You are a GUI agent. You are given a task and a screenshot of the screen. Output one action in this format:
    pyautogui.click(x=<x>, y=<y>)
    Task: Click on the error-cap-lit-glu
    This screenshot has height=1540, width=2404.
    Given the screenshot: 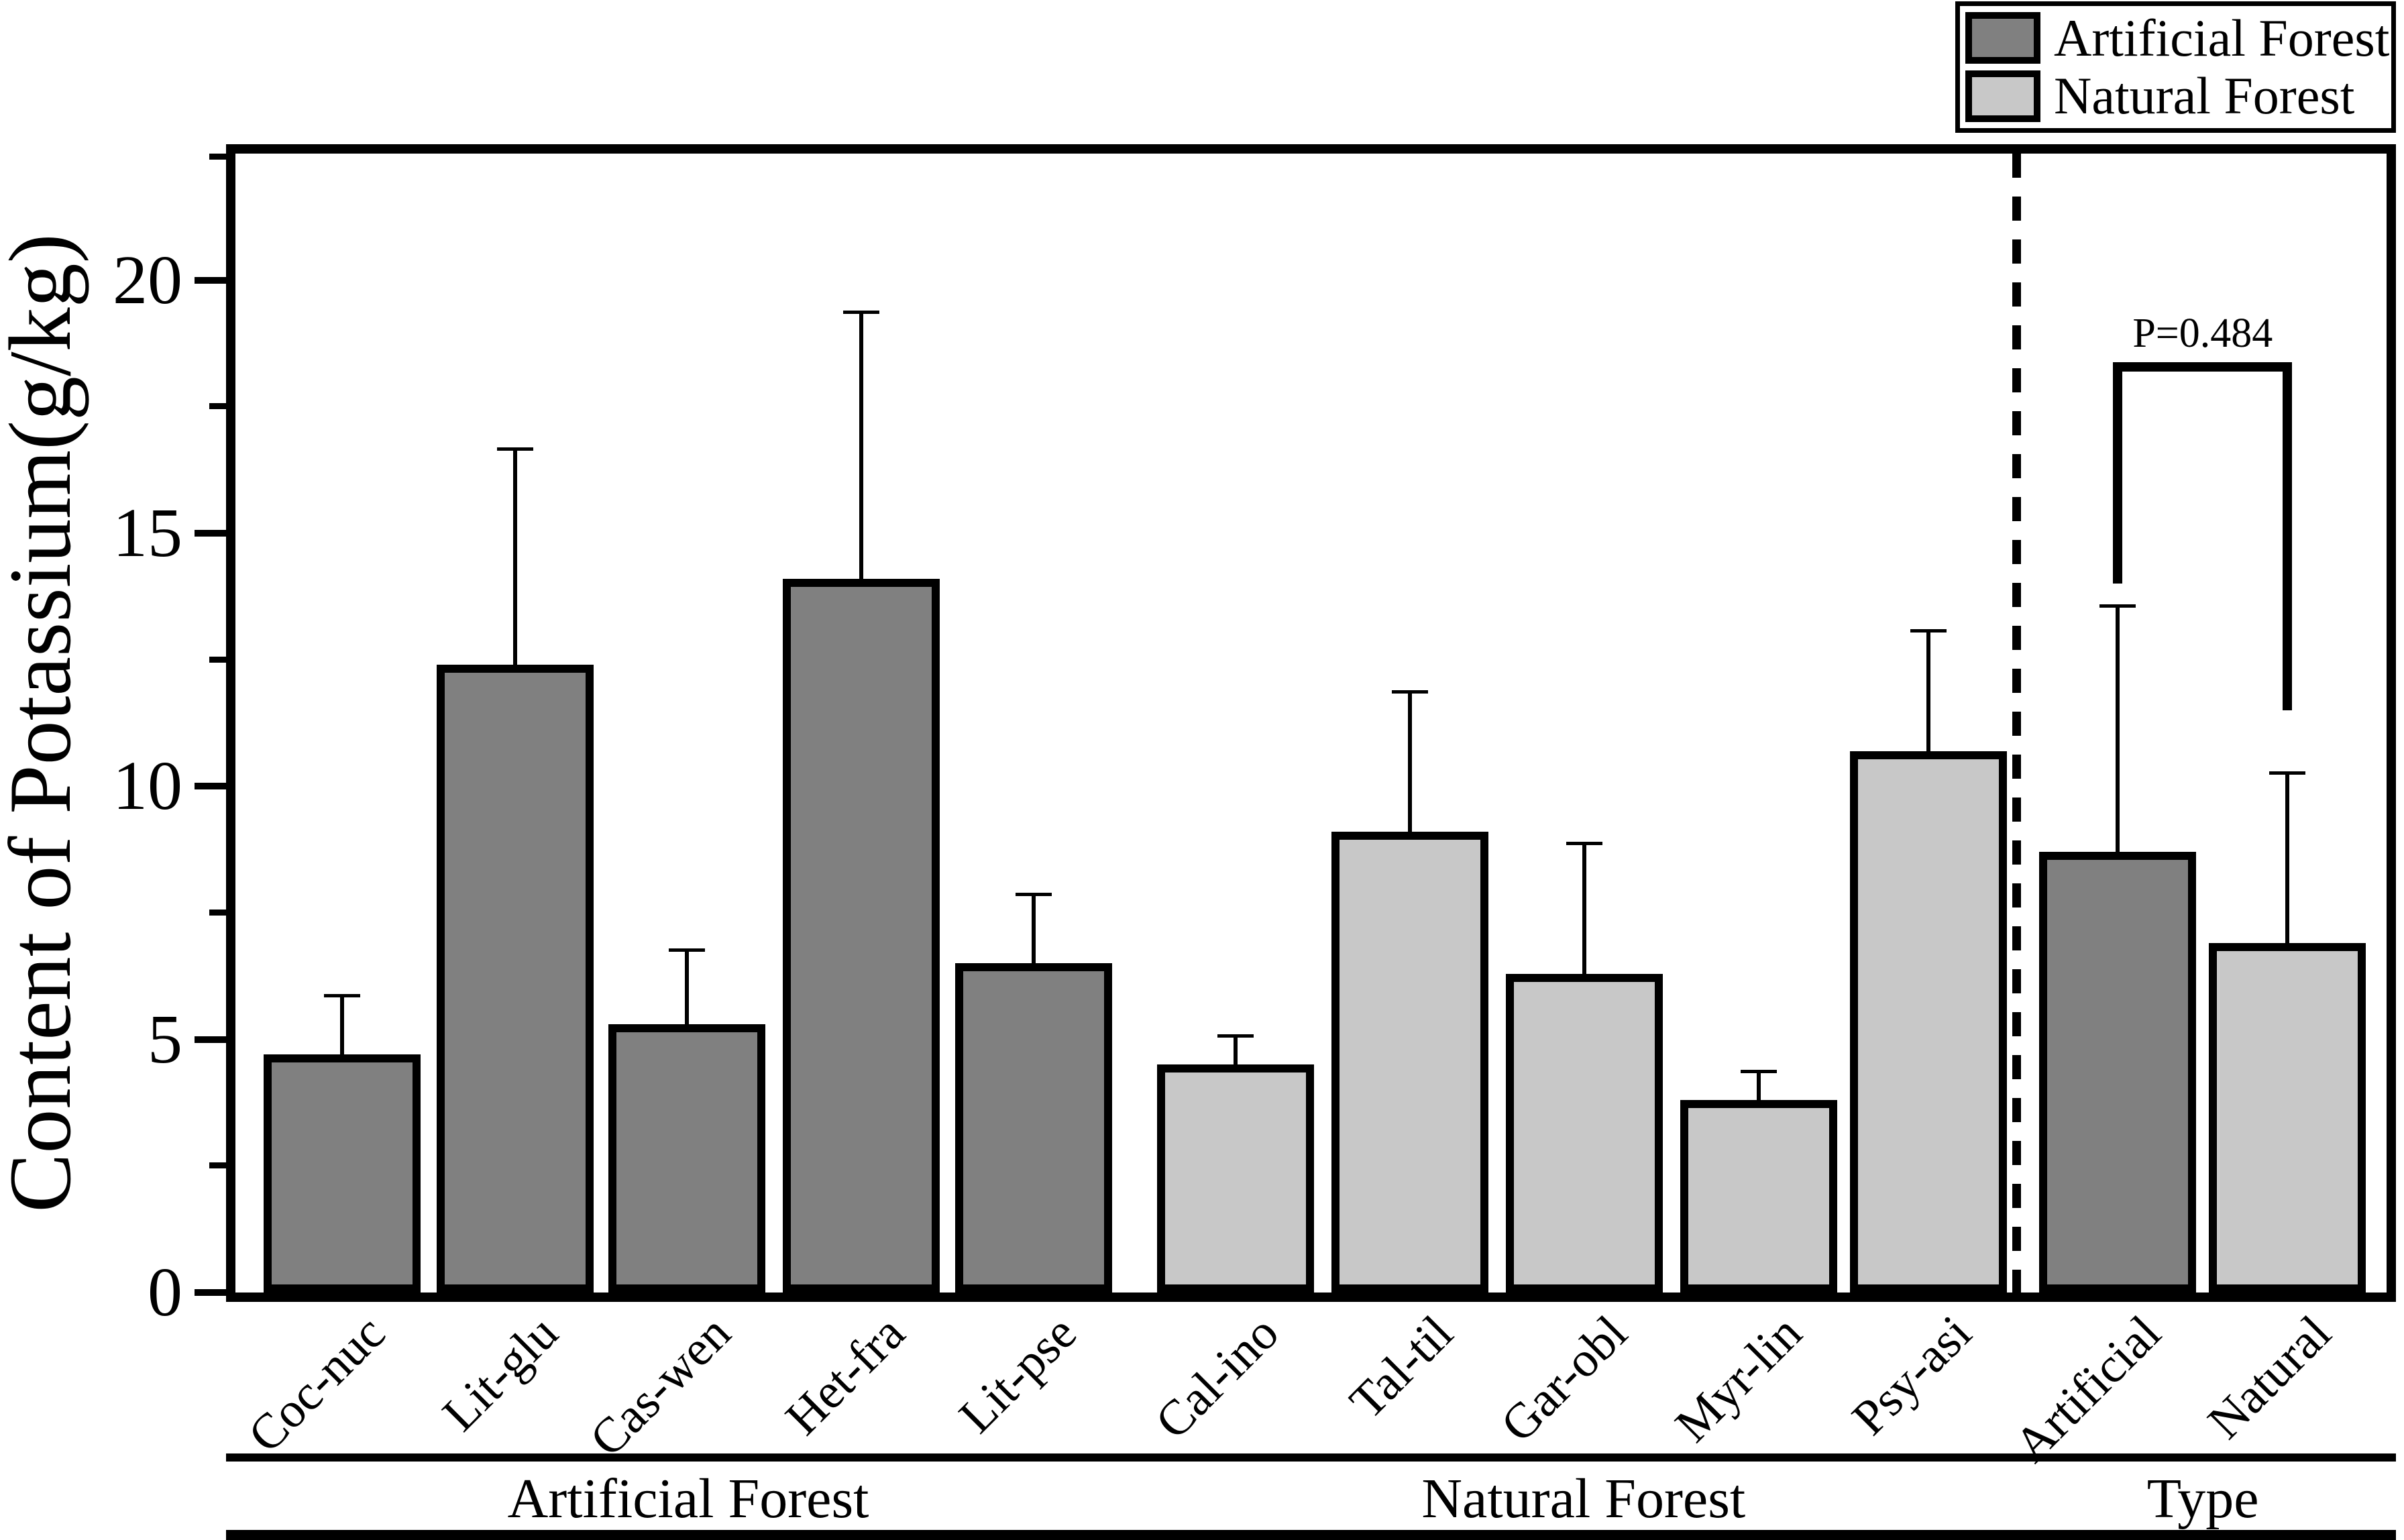 What is the action you would take?
    pyautogui.click(x=515, y=449)
    